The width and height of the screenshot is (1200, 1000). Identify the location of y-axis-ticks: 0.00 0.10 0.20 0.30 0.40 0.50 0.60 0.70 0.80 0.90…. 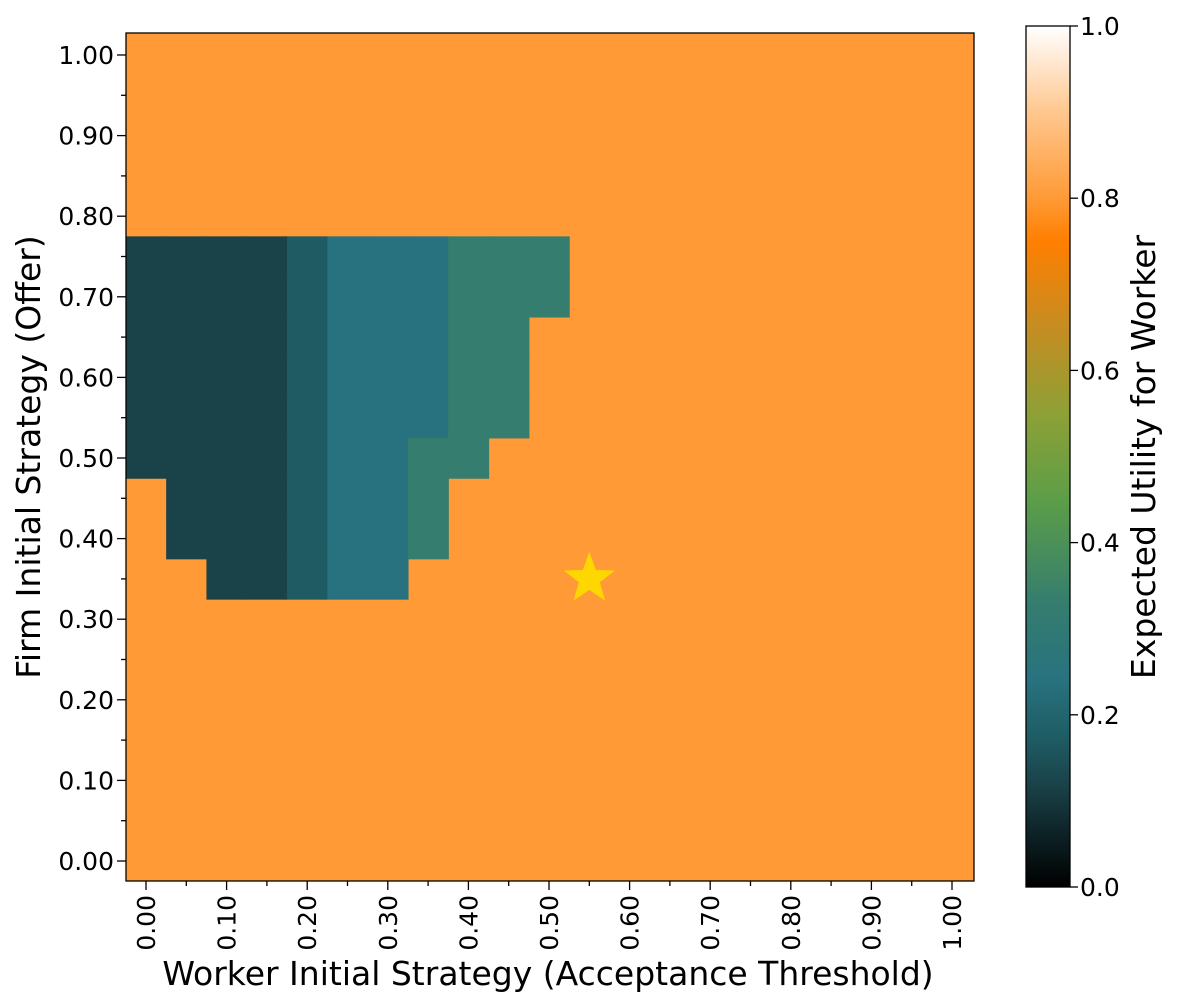
(92, 458).